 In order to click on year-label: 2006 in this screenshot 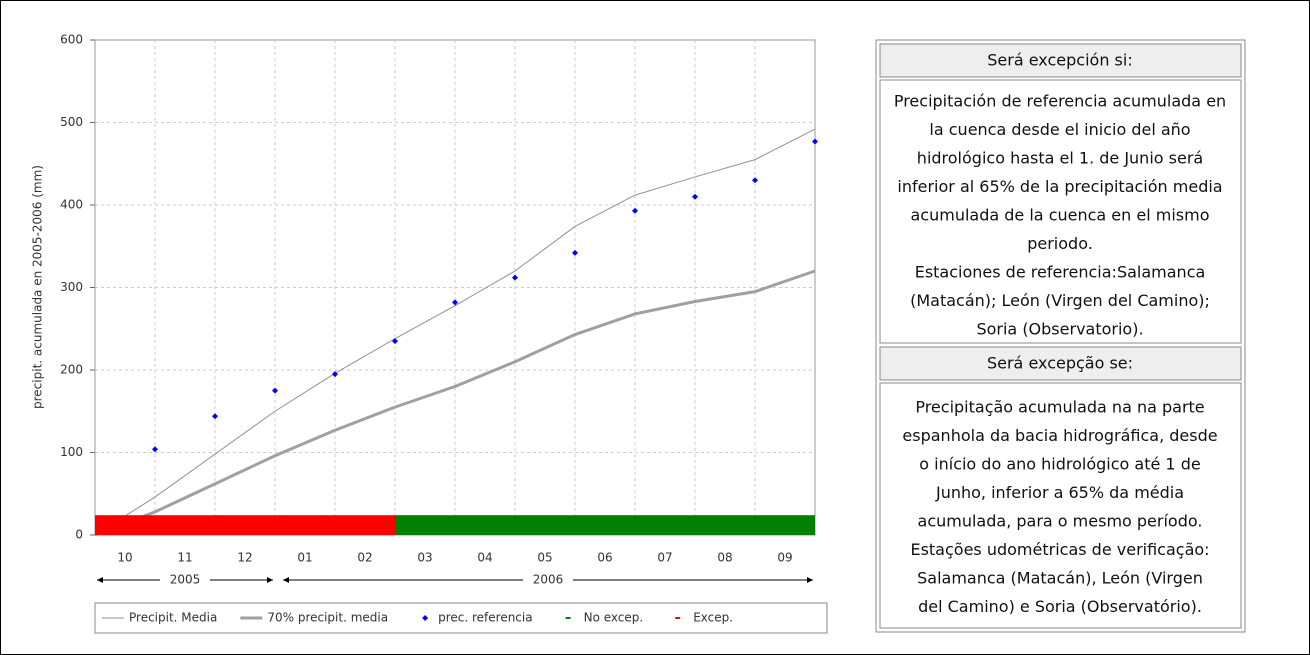, I will do `click(548, 580)`.